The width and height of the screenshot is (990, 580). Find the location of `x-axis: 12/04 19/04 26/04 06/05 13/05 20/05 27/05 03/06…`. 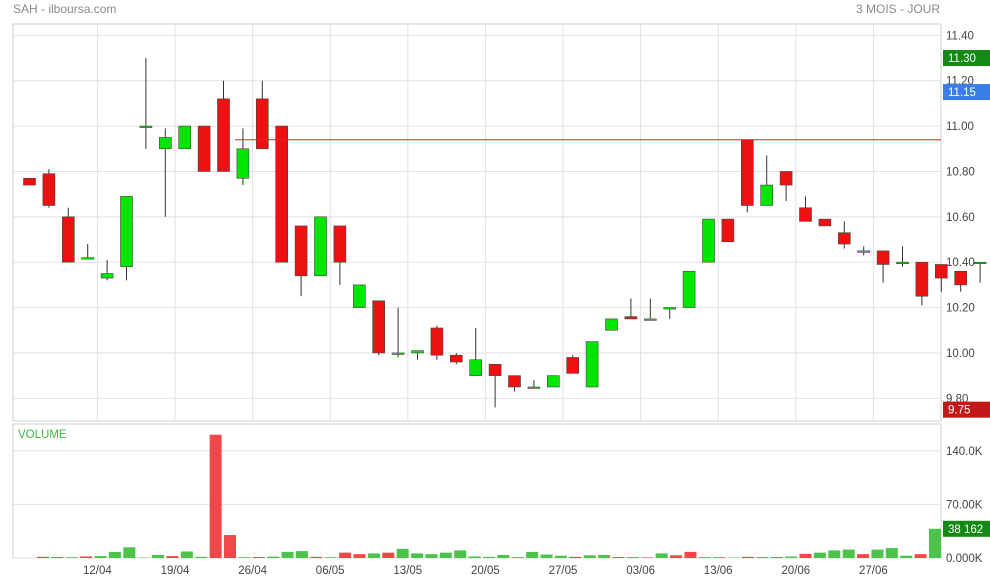

x-axis: 12/04 19/04 26/04 06/05 13/05 20/05 27/05 03/06… is located at coordinates (485, 571).